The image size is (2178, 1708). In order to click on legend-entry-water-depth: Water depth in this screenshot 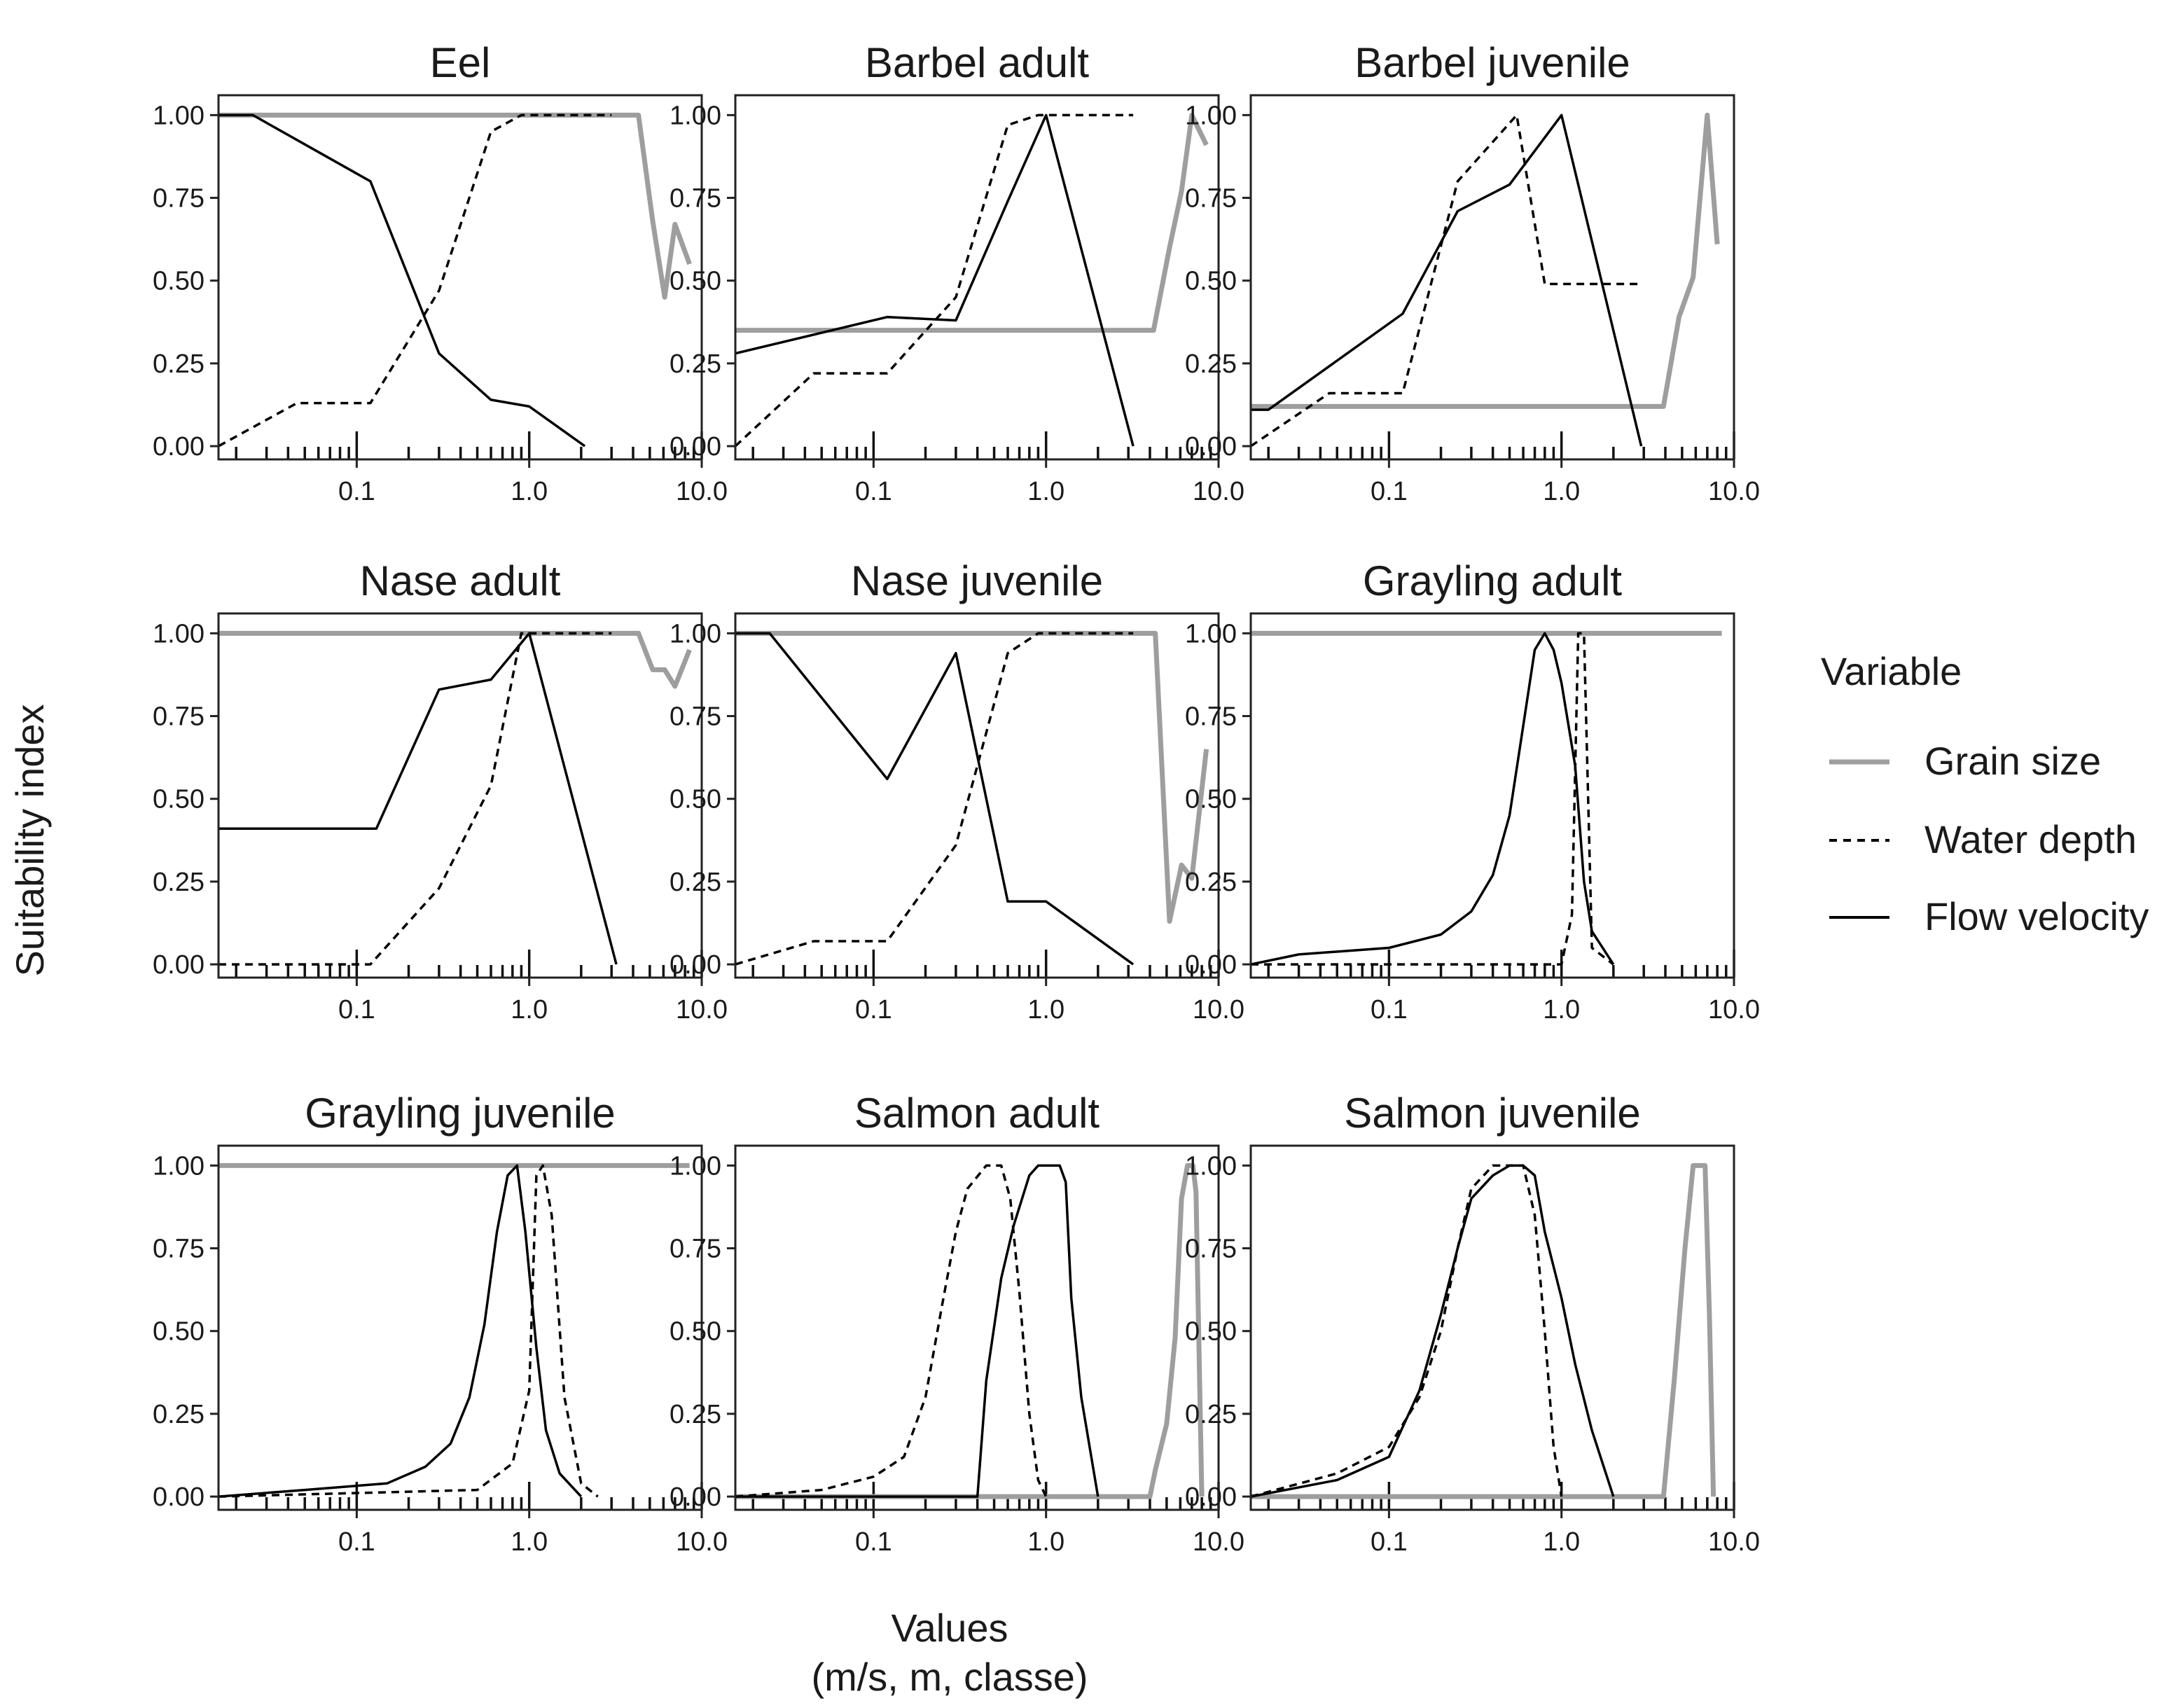, I will do `click(1983, 839)`.